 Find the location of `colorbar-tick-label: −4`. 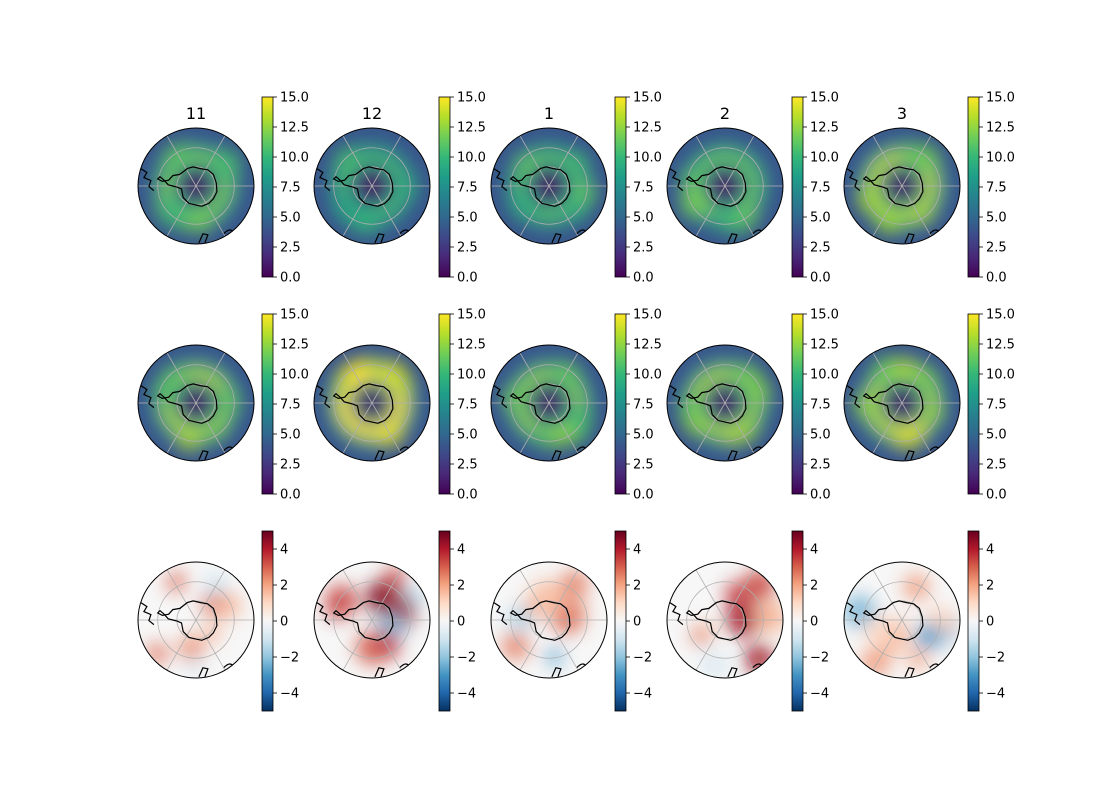

colorbar-tick-label: −4 is located at coordinates (466, 694).